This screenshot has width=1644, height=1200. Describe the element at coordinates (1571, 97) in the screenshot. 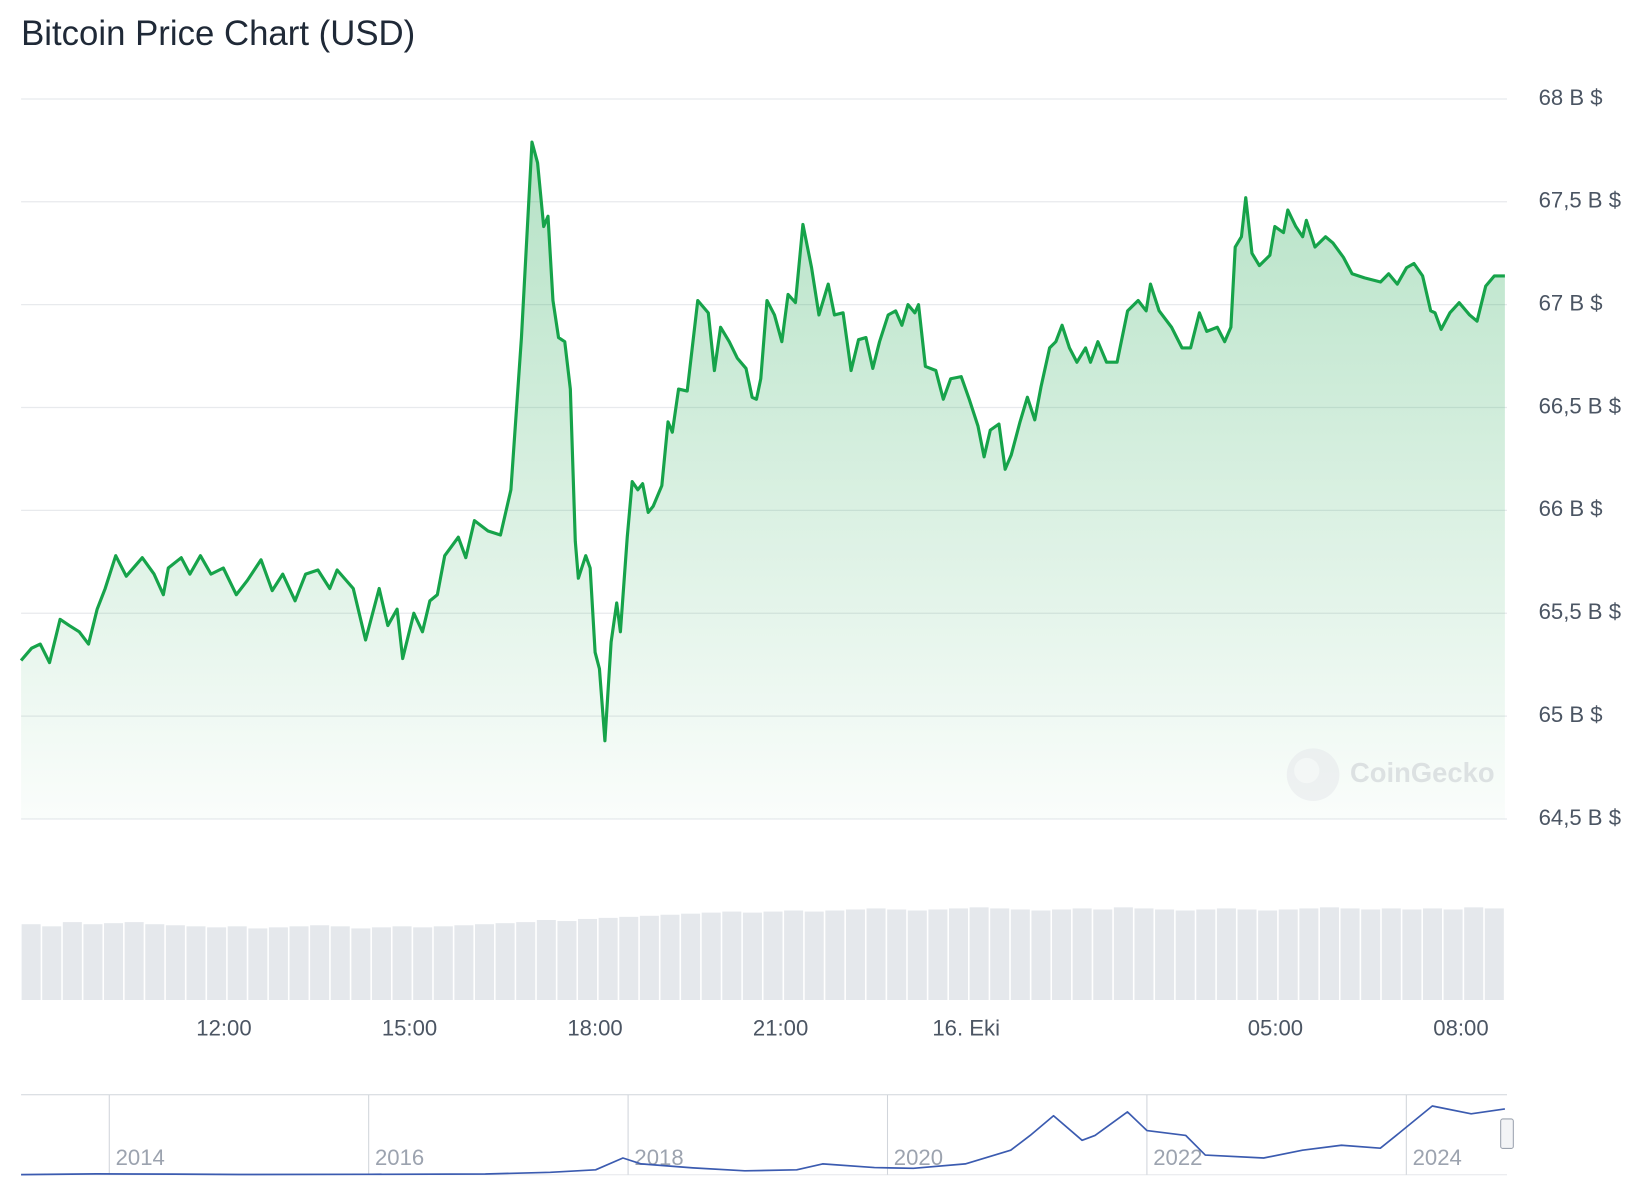

I see `y-tick-label: 68 B $` at that location.